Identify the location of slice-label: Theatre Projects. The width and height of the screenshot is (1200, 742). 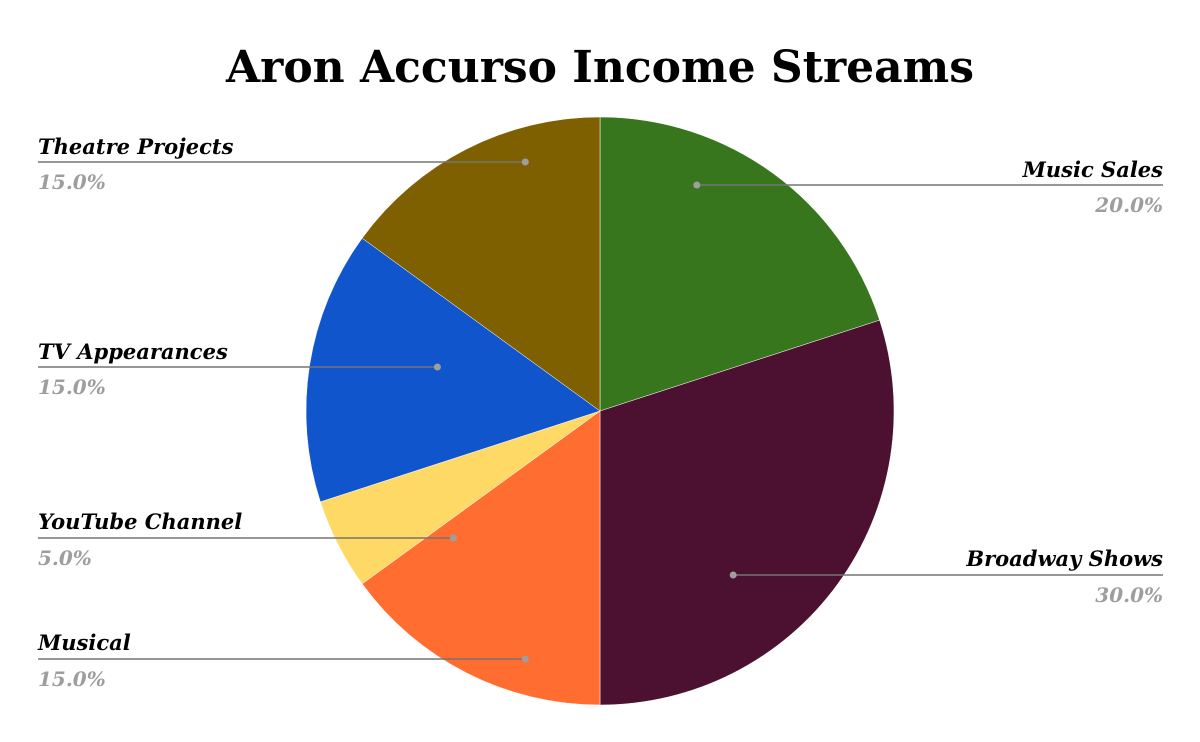
(136, 146).